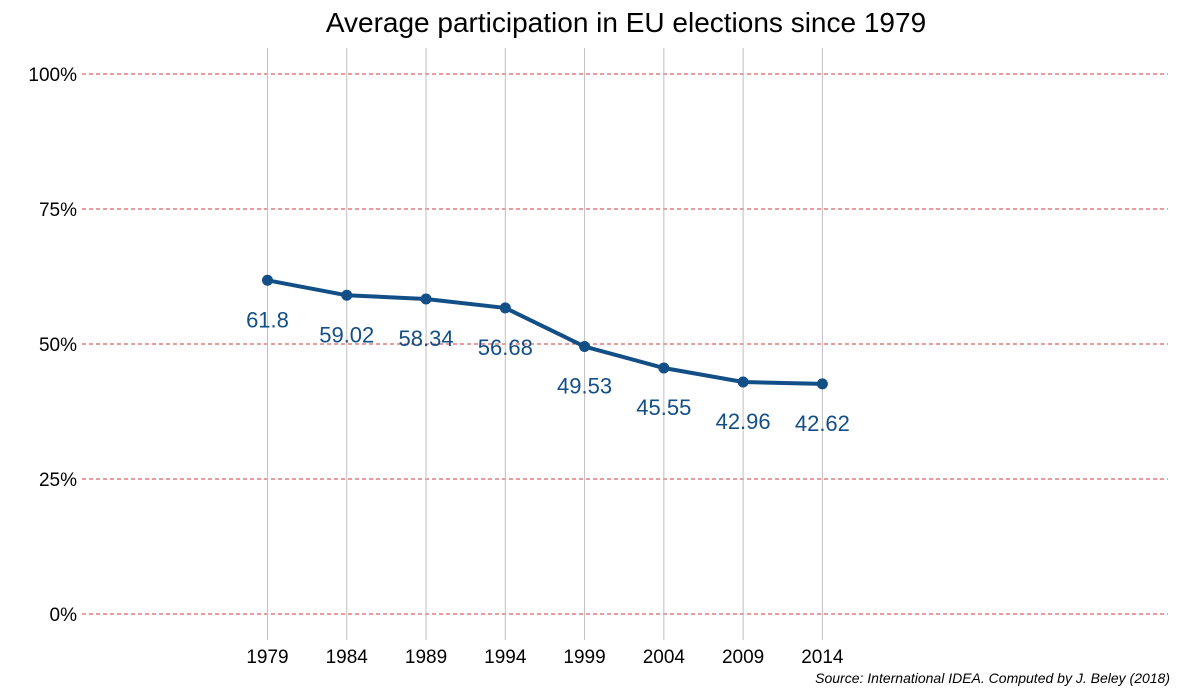  What do you see at coordinates (545, 332) in the screenshot?
I see `series-line` at bounding box center [545, 332].